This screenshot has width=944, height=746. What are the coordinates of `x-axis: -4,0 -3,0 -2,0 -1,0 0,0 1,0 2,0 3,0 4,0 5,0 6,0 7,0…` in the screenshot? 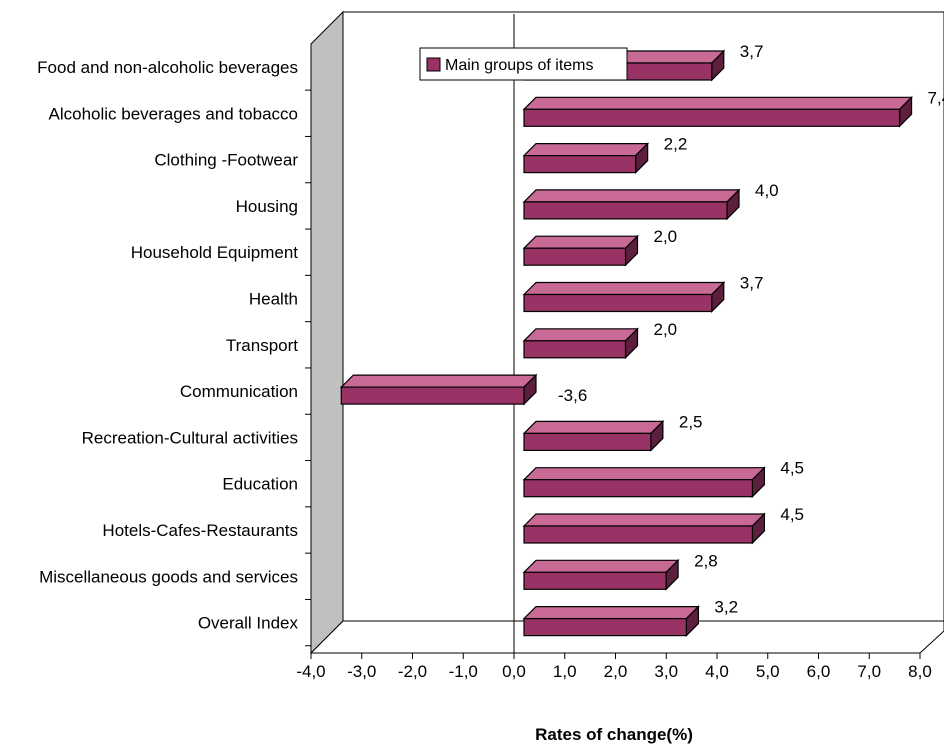 It's located at (614, 666).